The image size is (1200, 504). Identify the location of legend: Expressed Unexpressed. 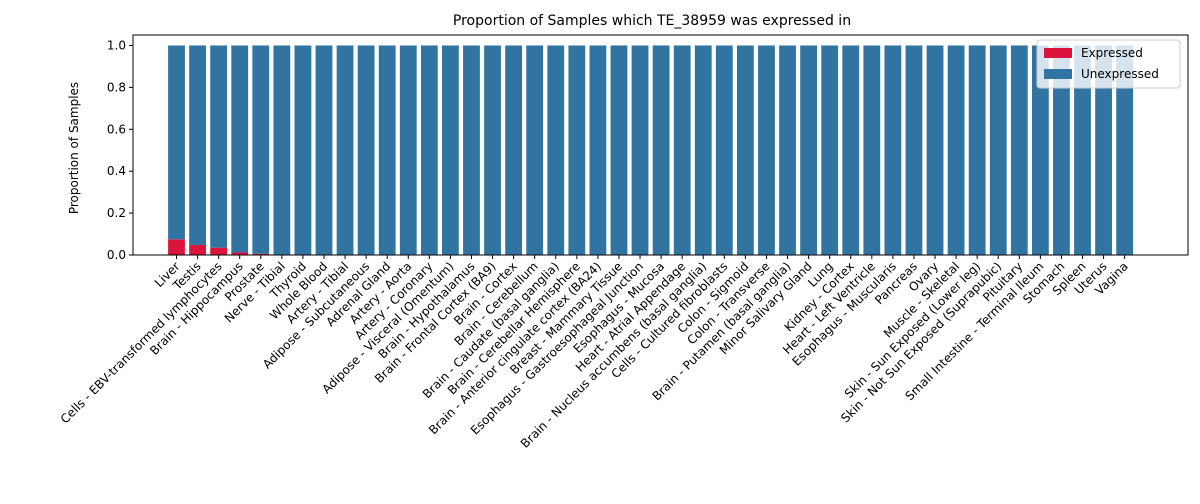
(1108, 64).